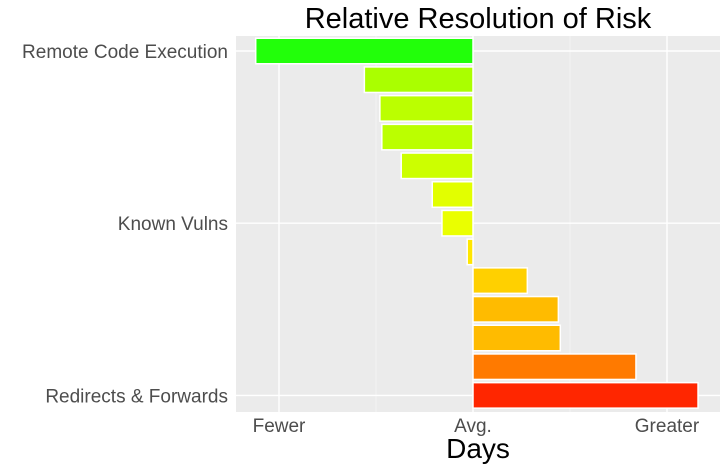 The width and height of the screenshot is (724, 466). I want to click on x-tick-label: Fewer, so click(279, 426).